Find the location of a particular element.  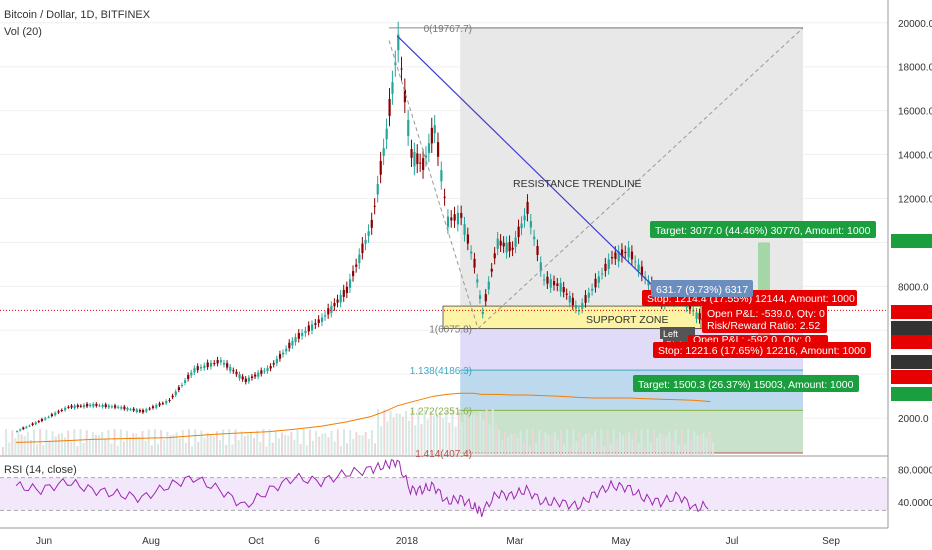

rsi-band is located at coordinates (444, 494).